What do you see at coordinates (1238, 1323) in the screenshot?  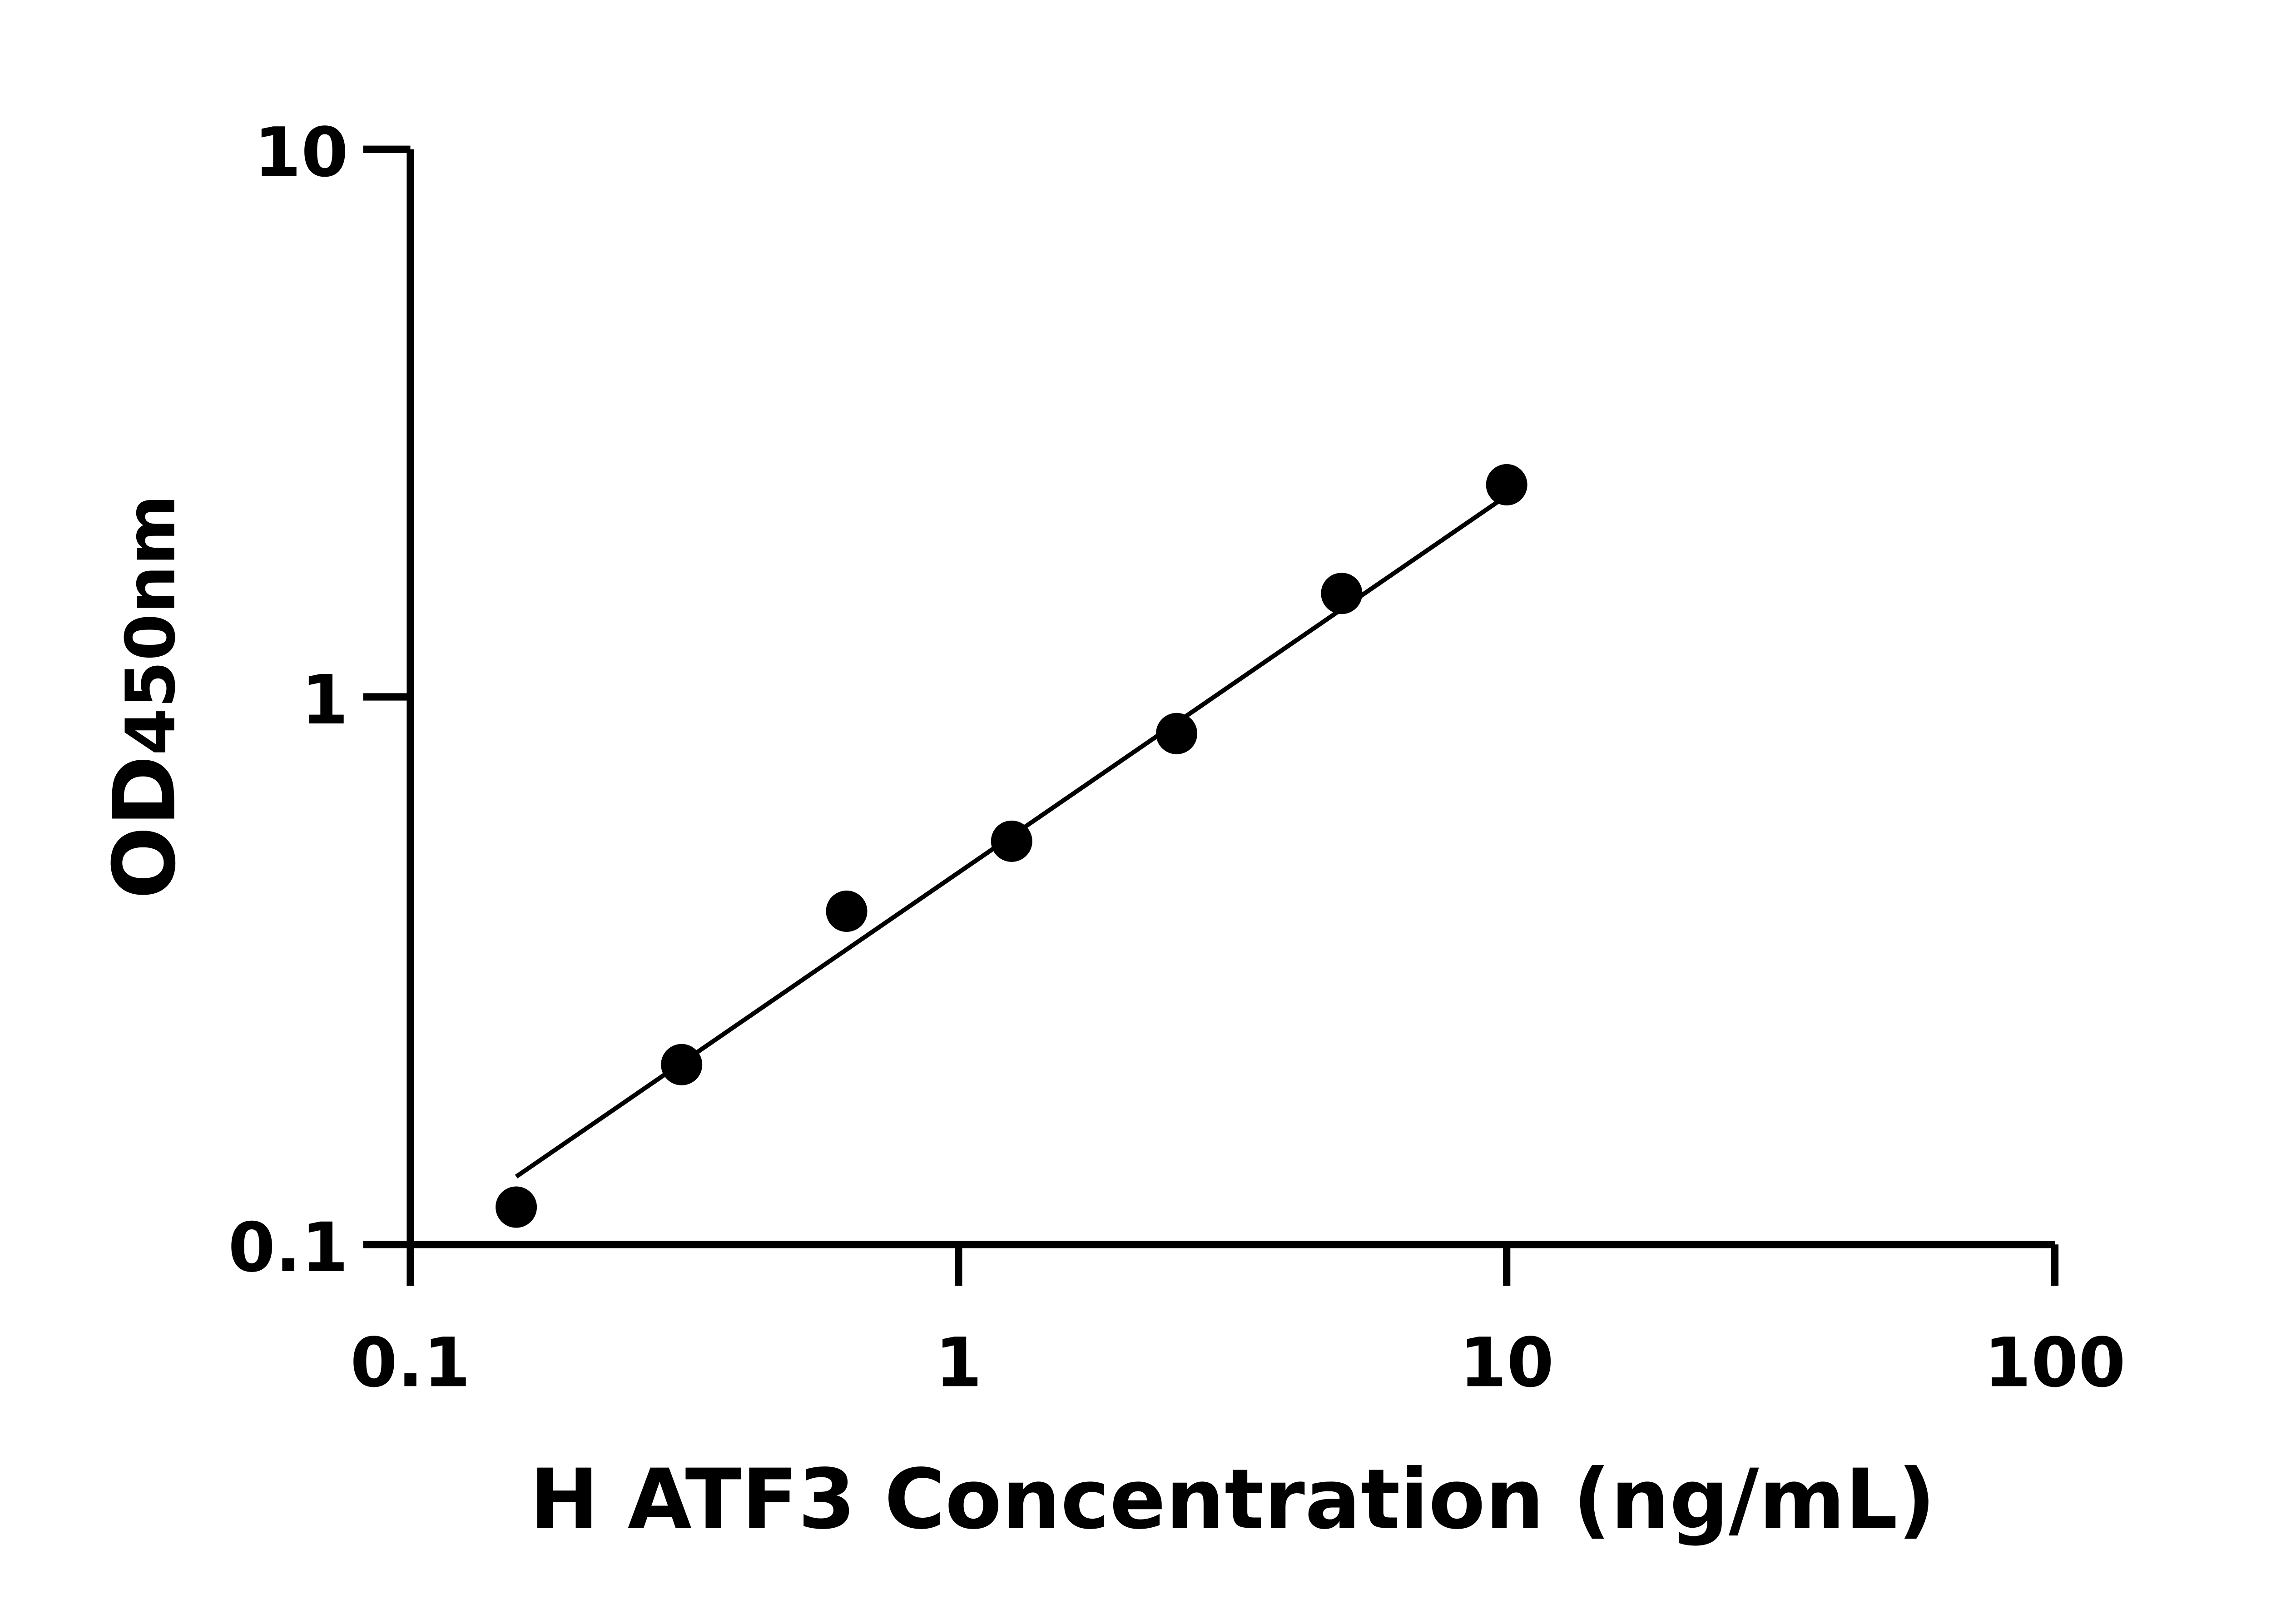 I see `x-ticks: 0.1 1 10 100` at bounding box center [1238, 1323].